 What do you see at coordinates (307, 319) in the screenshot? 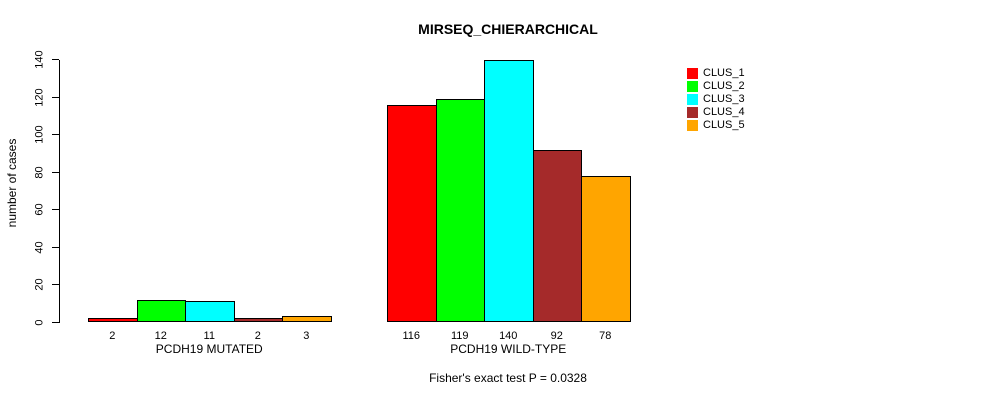
I see `bar-clus_5-group1` at bounding box center [307, 319].